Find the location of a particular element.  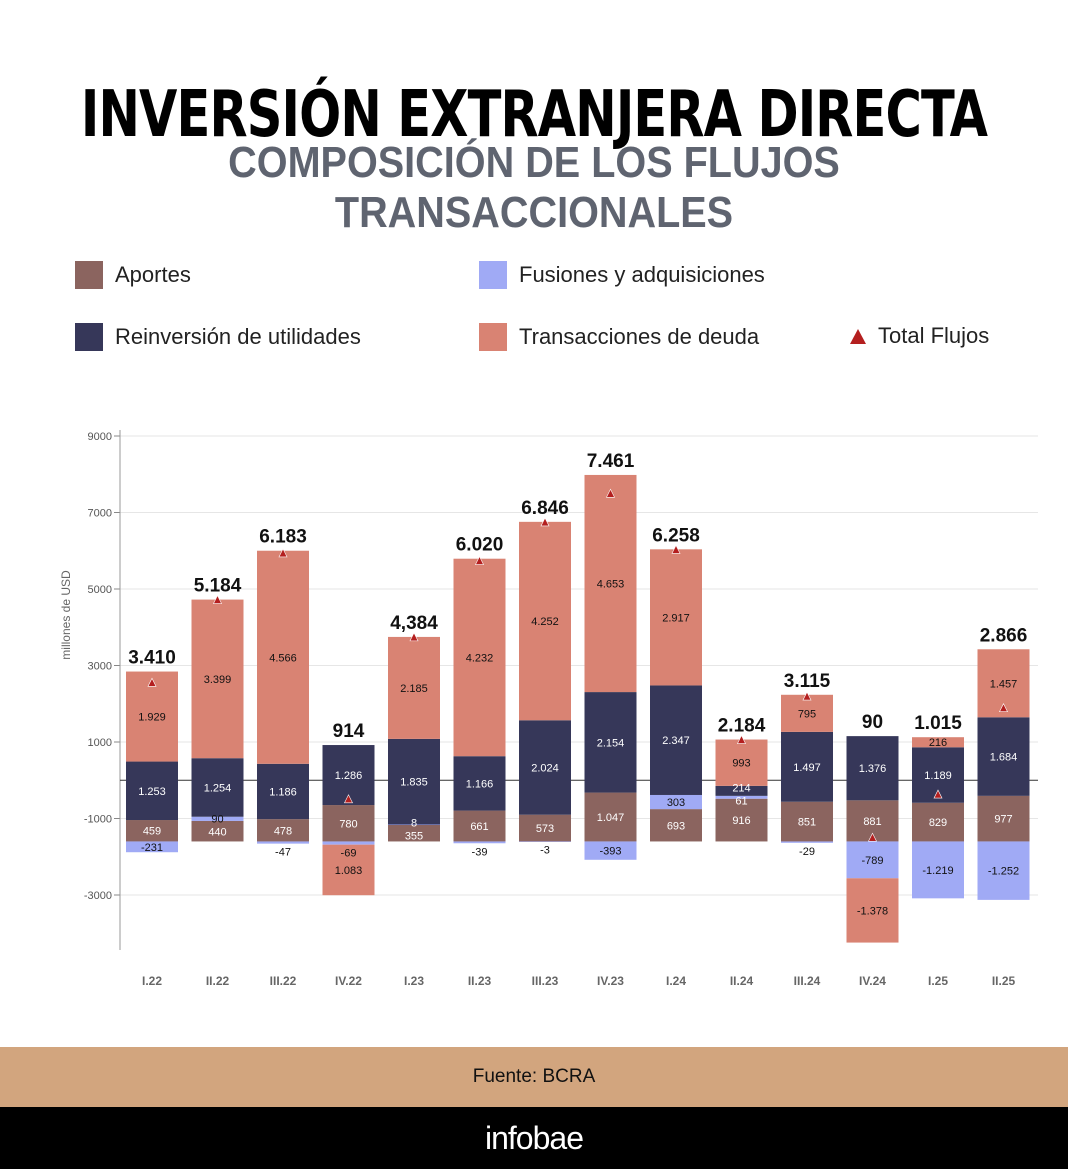

data-label: 916 is located at coordinates (741, 821).